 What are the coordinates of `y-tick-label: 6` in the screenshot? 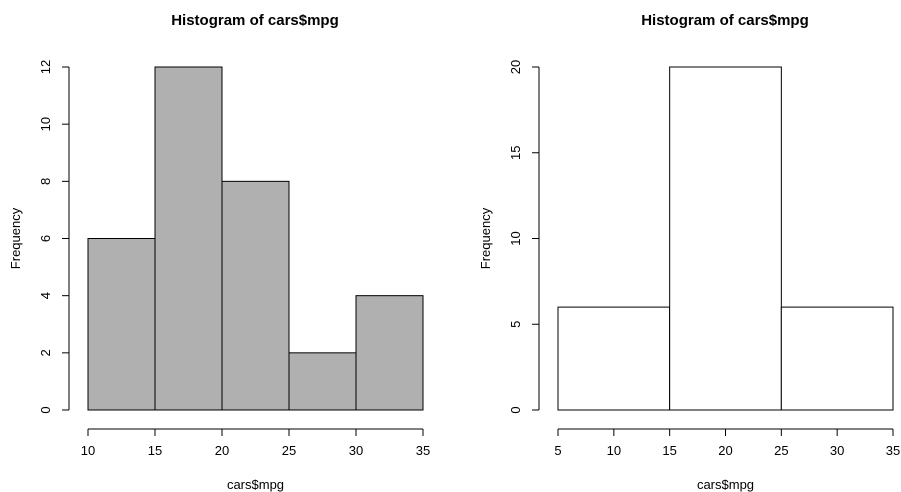 It's located at (45, 238).